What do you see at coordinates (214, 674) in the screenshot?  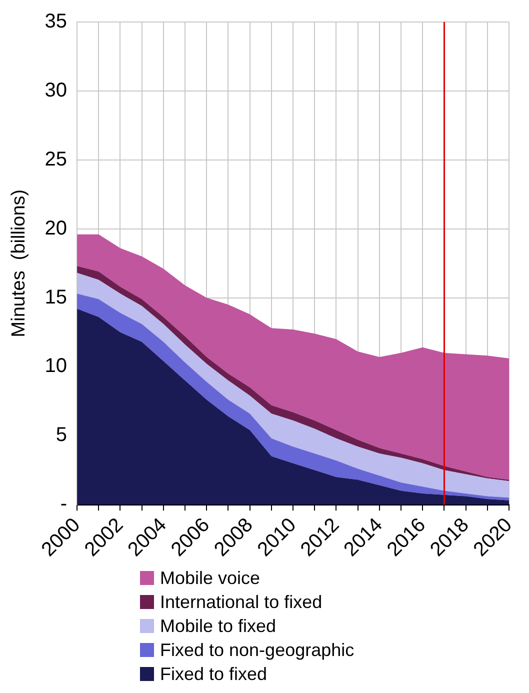 I see `legend-label: Fixed to fixed` at bounding box center [214, 674].